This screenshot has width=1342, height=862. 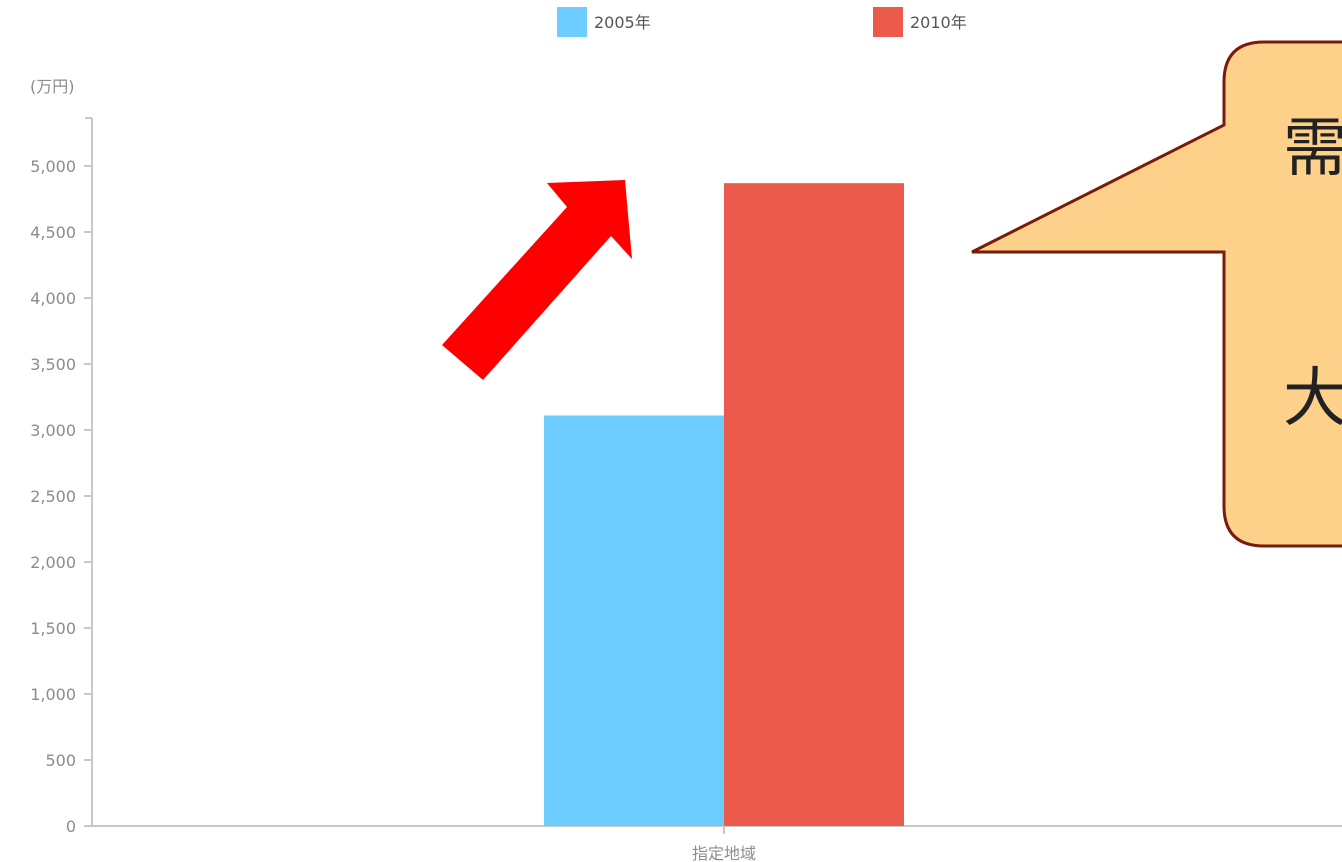 I want to click on y-tick-label: 1,500, so click(x=53, y=628).